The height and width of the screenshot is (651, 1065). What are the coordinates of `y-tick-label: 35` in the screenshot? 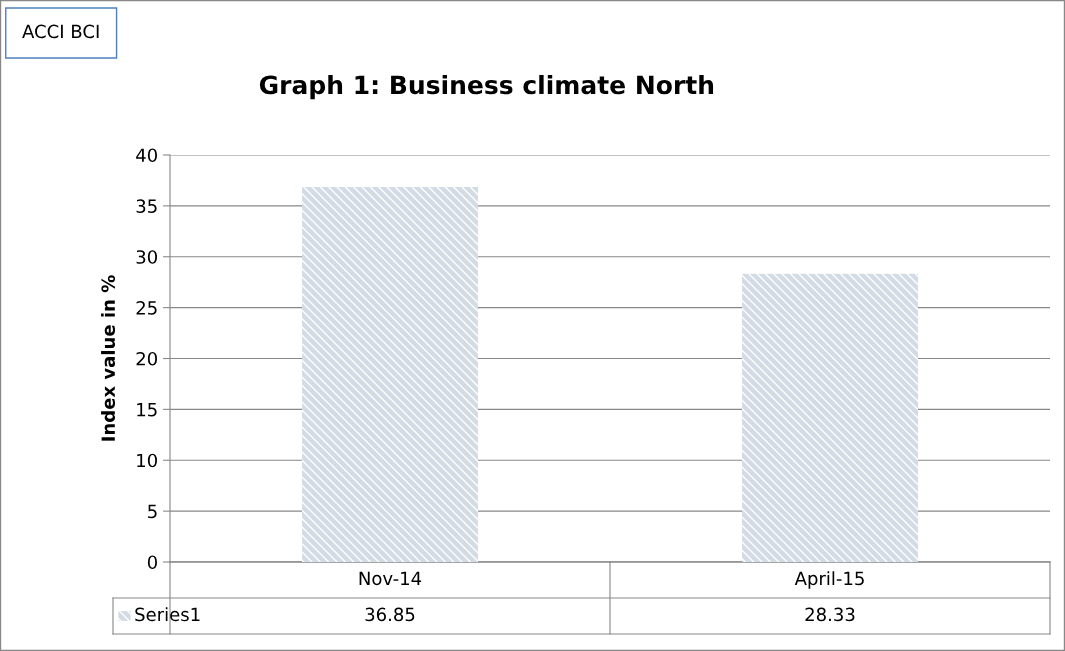 It's located at (146, 206).